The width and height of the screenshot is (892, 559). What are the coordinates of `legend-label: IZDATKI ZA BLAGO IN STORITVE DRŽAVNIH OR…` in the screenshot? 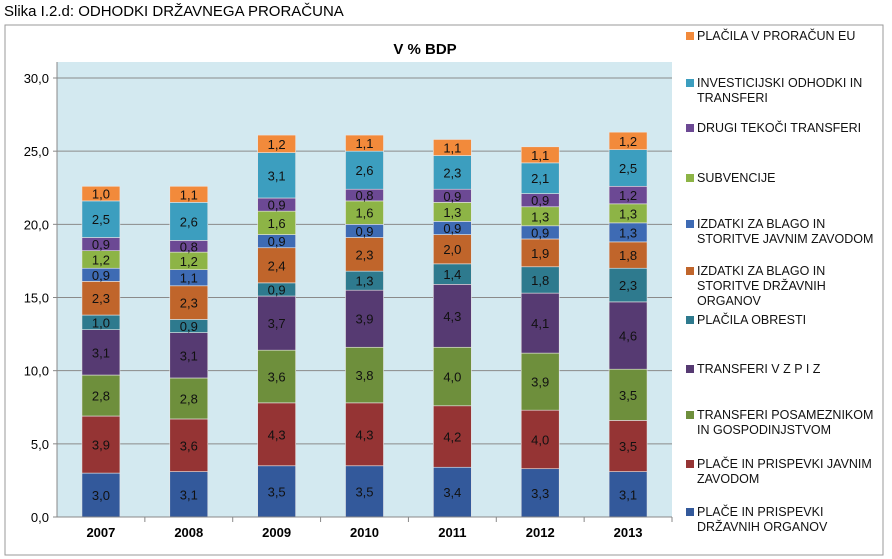 It's located at (761, 286).